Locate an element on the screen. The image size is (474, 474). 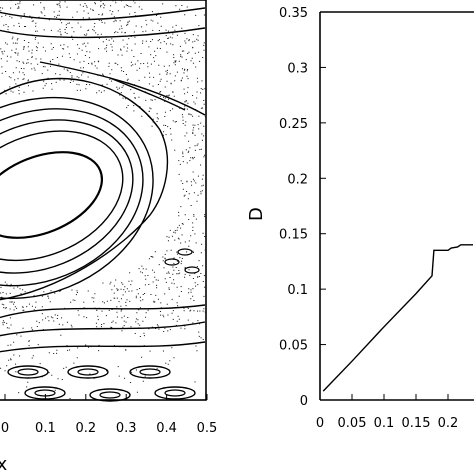
x-tick-label-right: 0.2 is located at coordinates (448, 423).